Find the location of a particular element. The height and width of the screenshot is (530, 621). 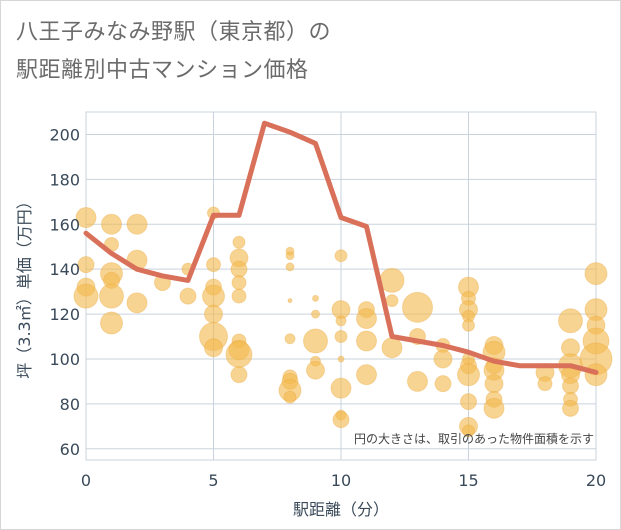

x-tick-label: 5 is located at coordinates (213, 480).